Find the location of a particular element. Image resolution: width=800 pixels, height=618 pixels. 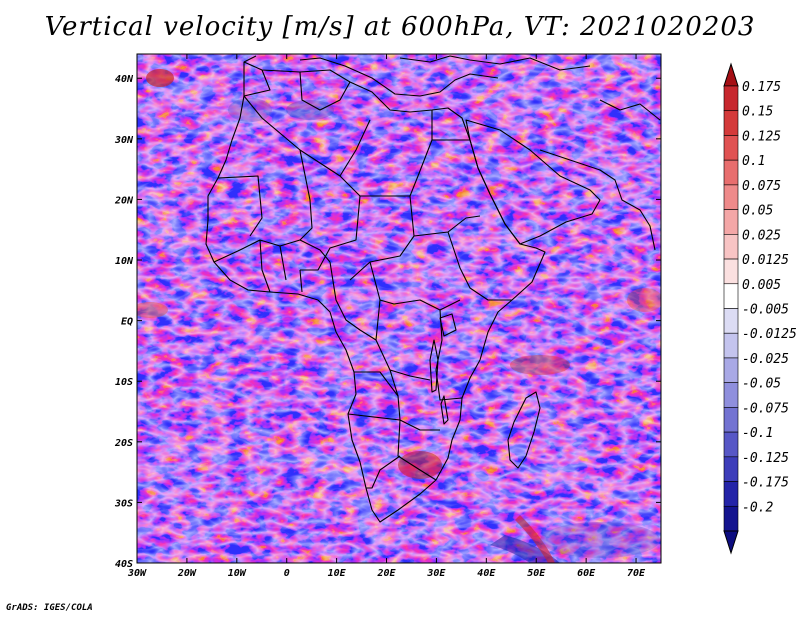

lat-tick-label: 10N is located at coordinates (124, 261).